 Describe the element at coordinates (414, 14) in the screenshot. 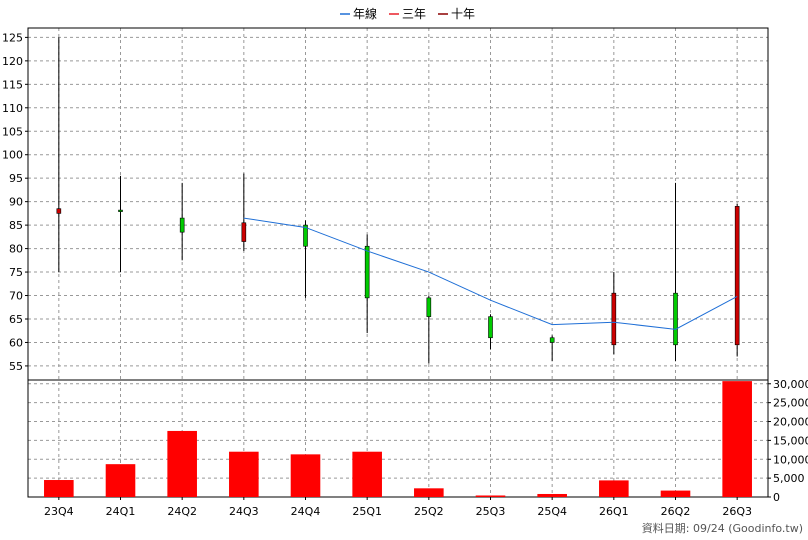

I see `legend-label: 三年` at that location.